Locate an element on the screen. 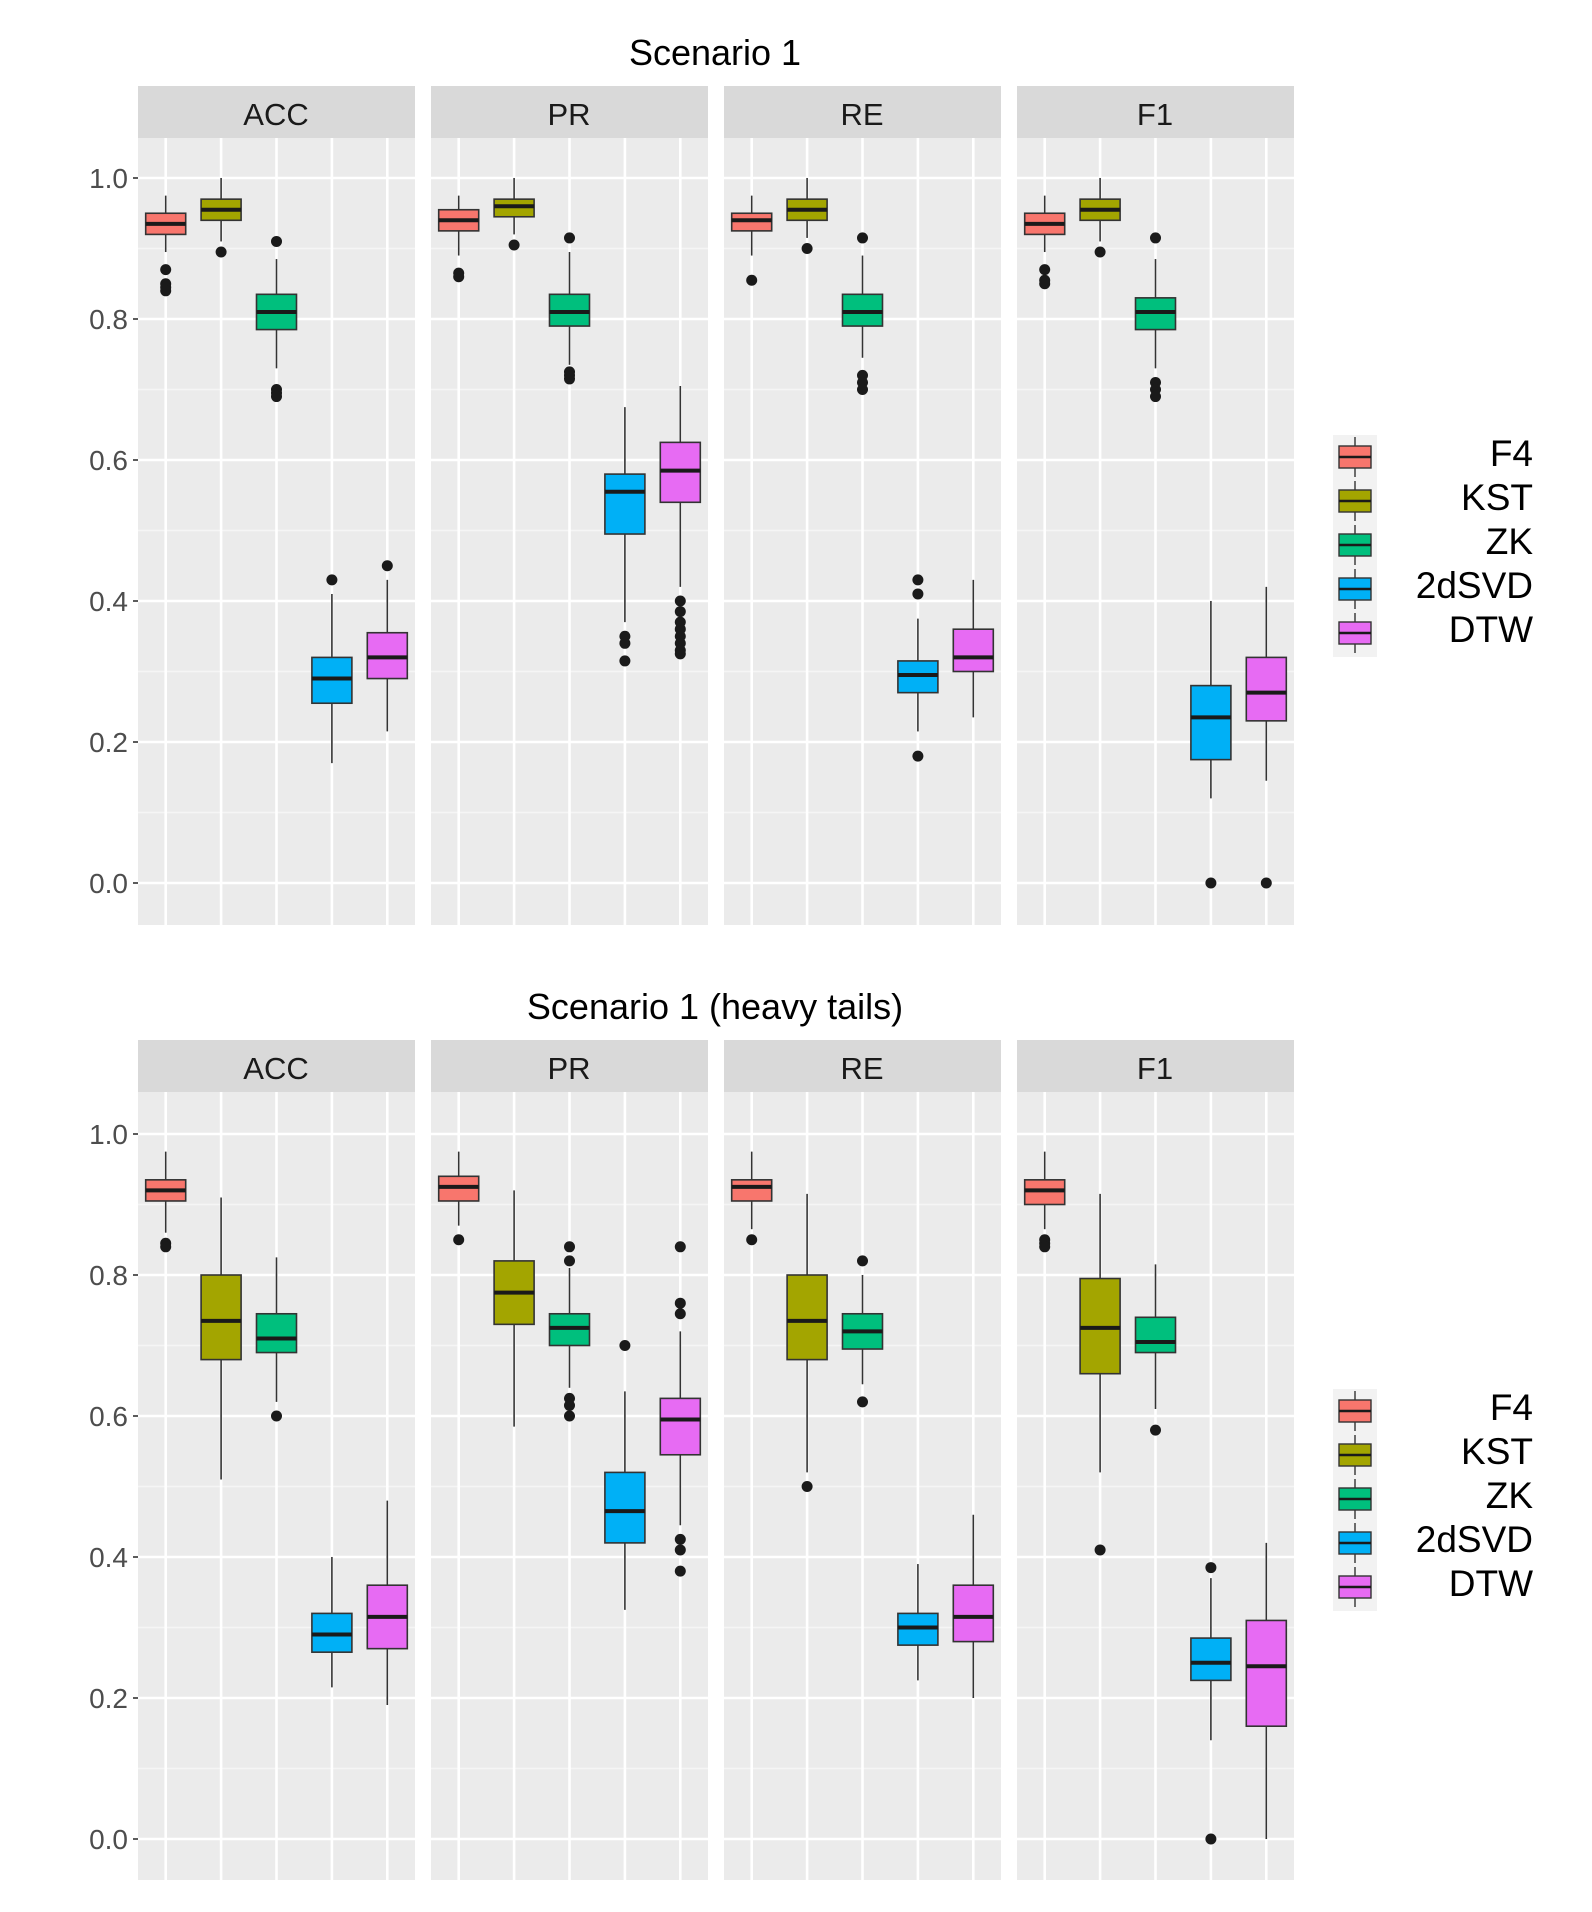 This screenshot has height=1912, width=1592. chart-title-scenario-1: Scenario 1 is located at coordinates (715, 52).